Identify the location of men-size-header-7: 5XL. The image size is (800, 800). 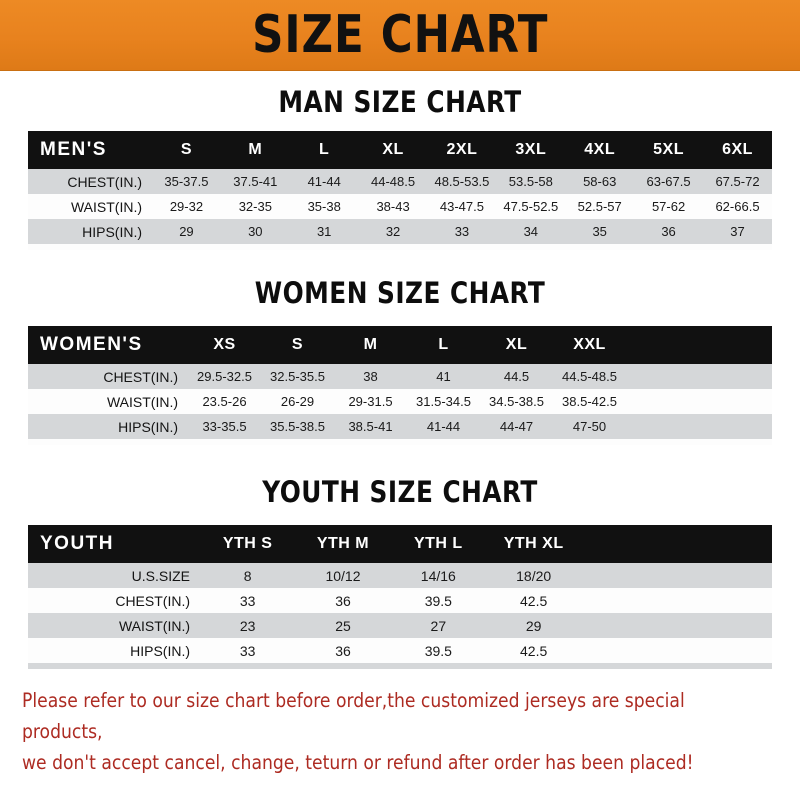
(668, 149).